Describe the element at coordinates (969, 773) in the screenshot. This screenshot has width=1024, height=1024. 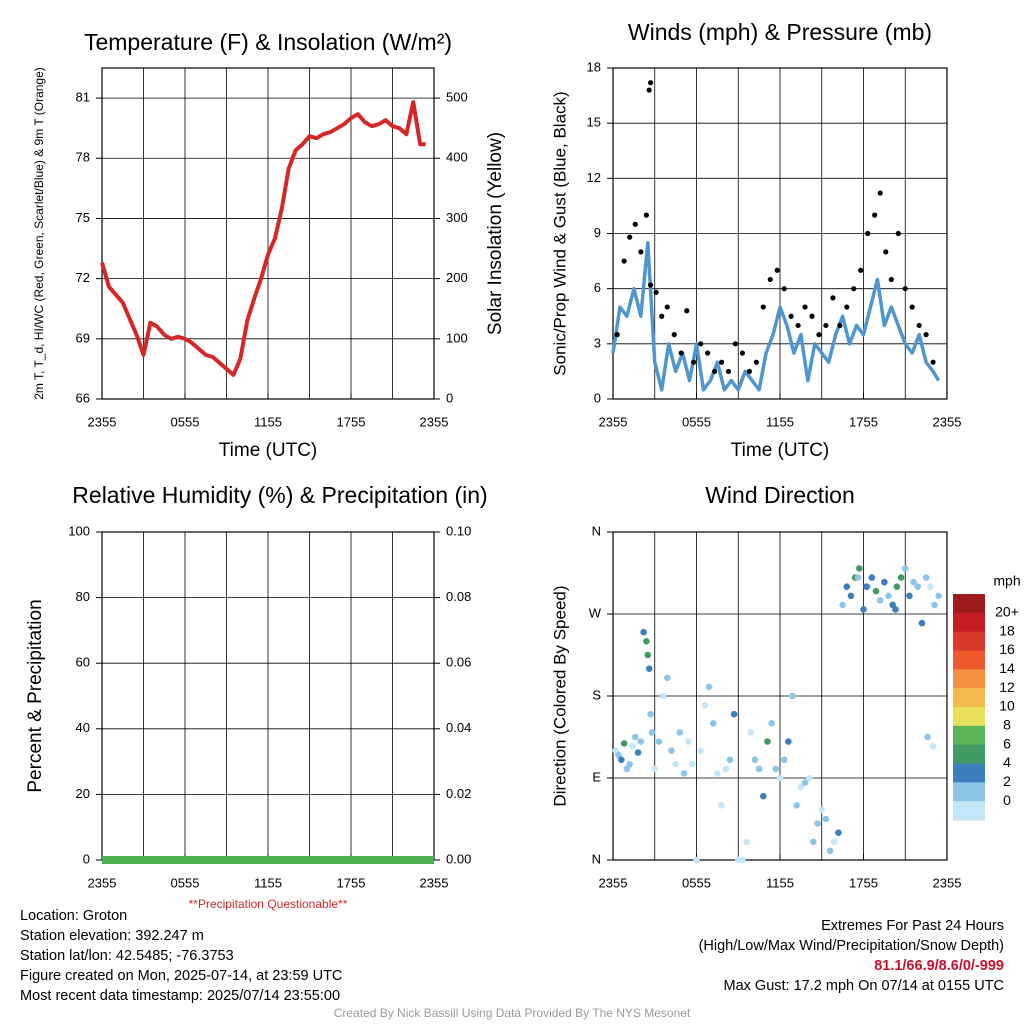
I see `legend-swatch` at that location.